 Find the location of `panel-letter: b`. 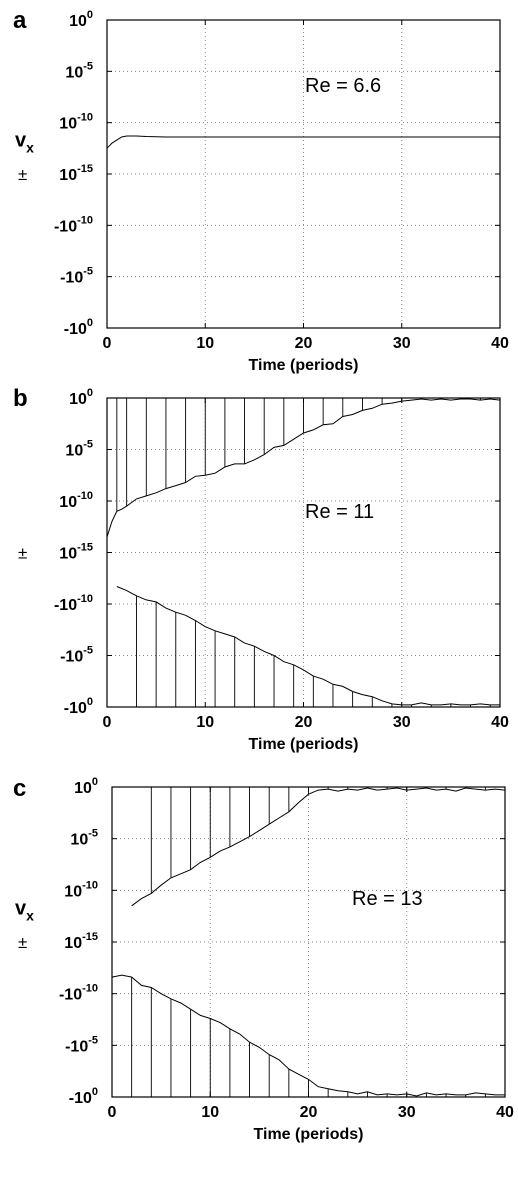

panel-letter: b is located at coordinates (20, 398).